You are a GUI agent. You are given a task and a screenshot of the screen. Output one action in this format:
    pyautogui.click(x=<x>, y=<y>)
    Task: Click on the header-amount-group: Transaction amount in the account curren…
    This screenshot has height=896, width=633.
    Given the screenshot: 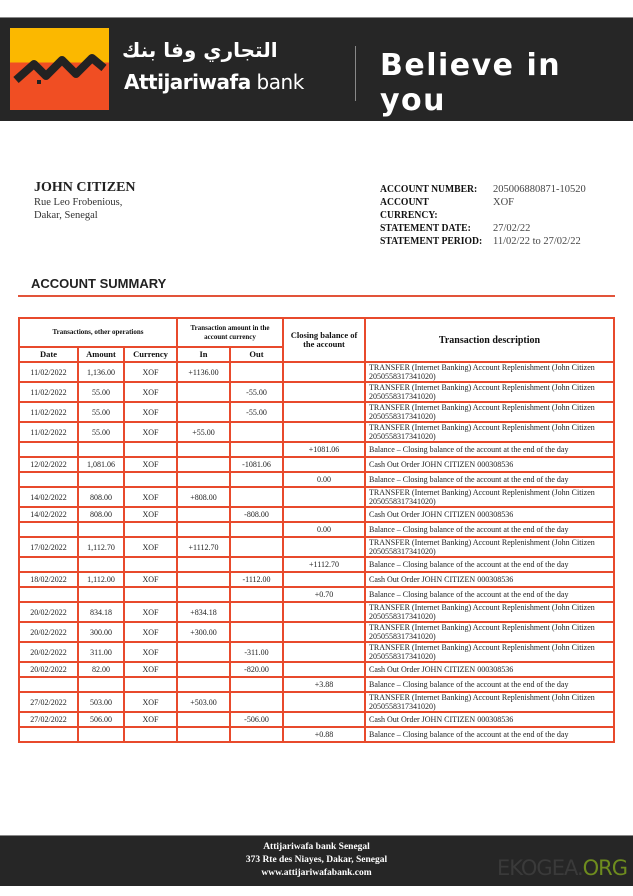 What is the action you would take?
    pyautogui.click(x=230, y=332)
    